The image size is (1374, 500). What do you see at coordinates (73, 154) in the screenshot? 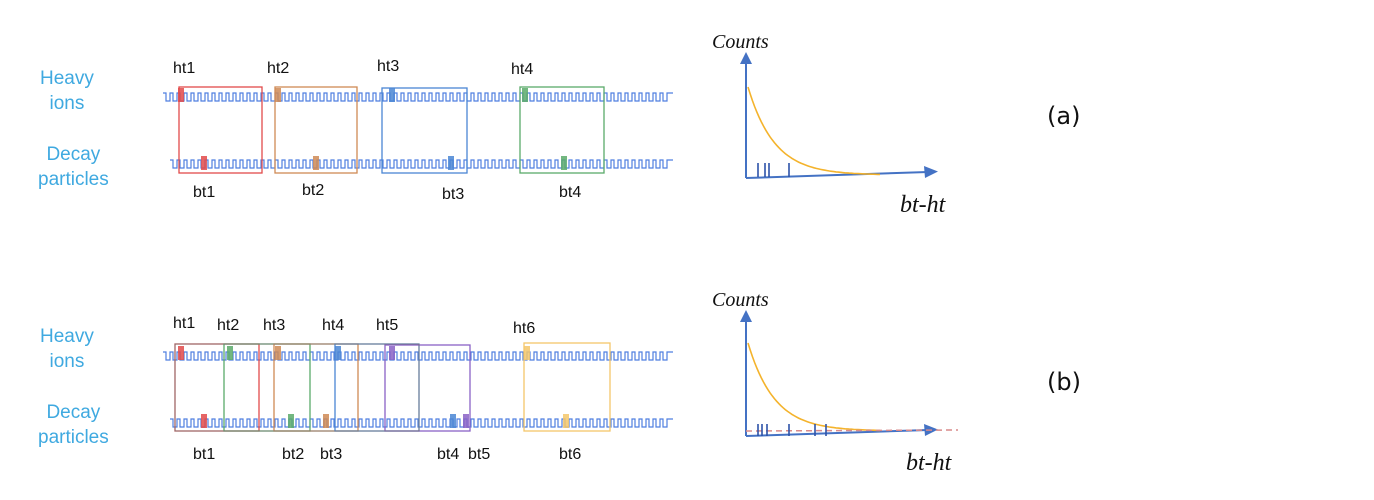
I see `panel-a-decay-label-line1: Decay` at bounding box center [73, 154].